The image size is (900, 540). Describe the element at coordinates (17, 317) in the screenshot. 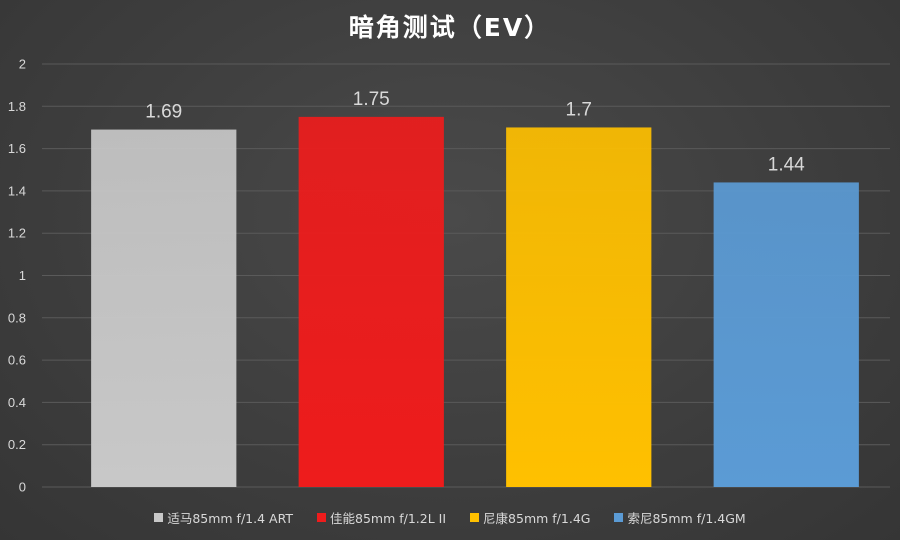

I see `y-tick-label: 0.8` at that location.